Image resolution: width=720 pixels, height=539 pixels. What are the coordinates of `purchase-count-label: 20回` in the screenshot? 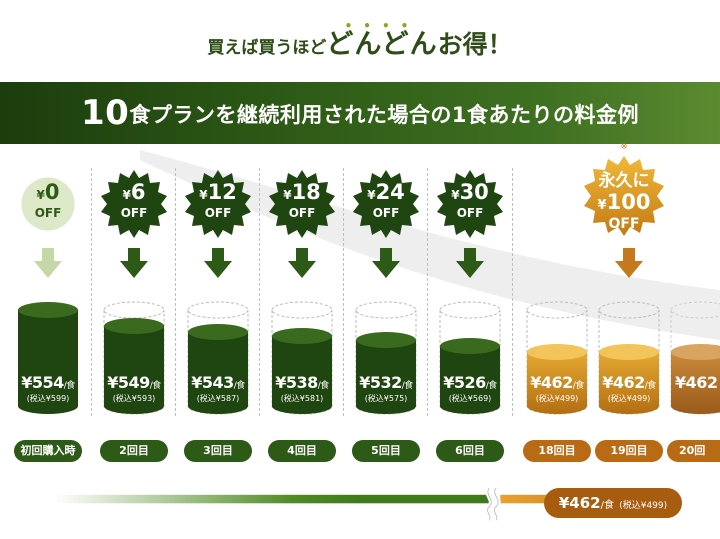 It's located at (693, 451).